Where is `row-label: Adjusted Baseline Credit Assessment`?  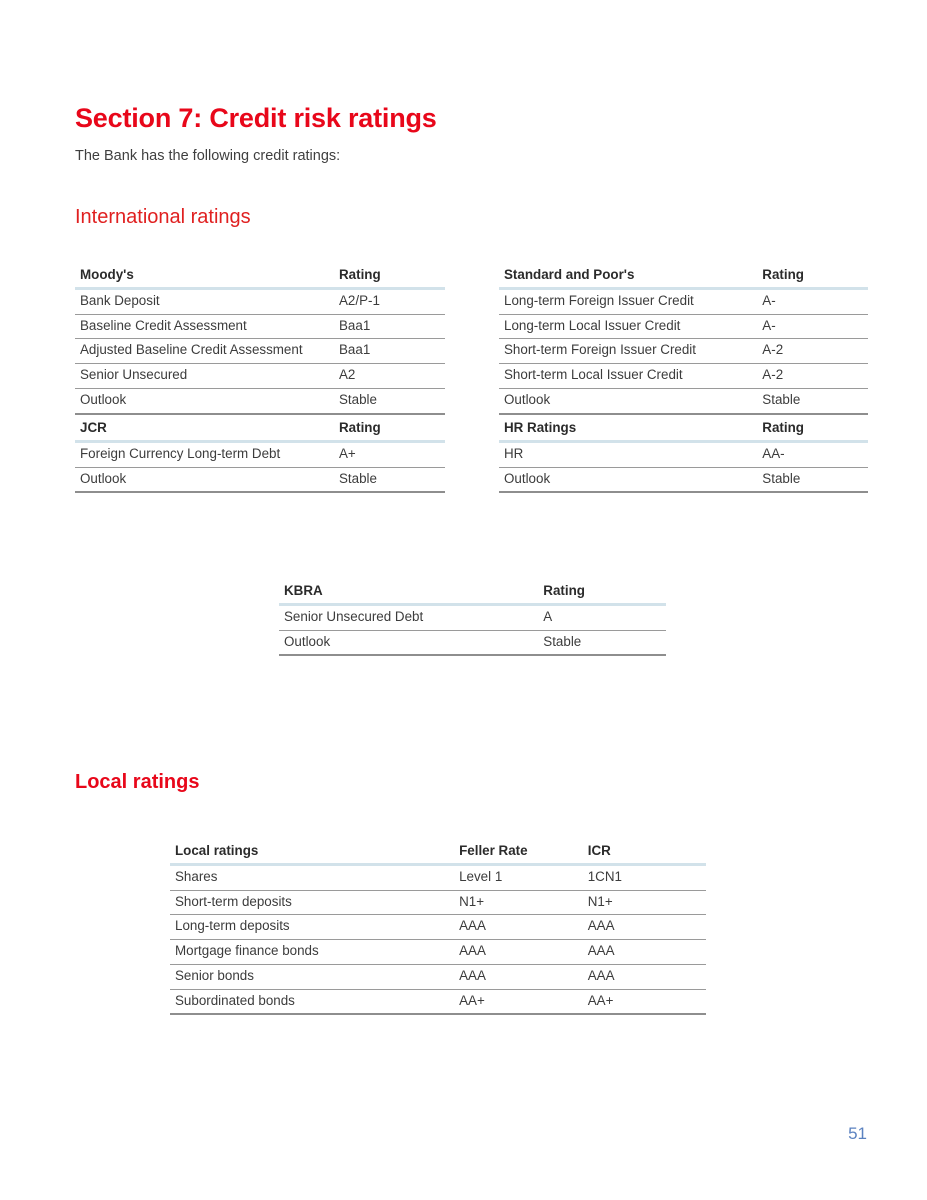
row-label: Adjusted Baseline Credit Assessment is located at coordinates (204, 351).